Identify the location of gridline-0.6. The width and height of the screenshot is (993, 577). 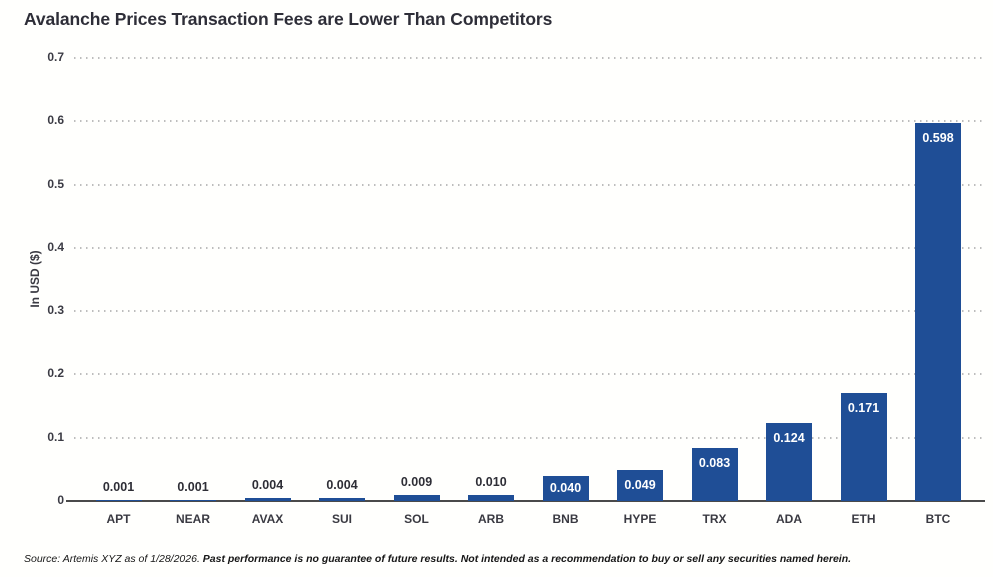
(529, 121).